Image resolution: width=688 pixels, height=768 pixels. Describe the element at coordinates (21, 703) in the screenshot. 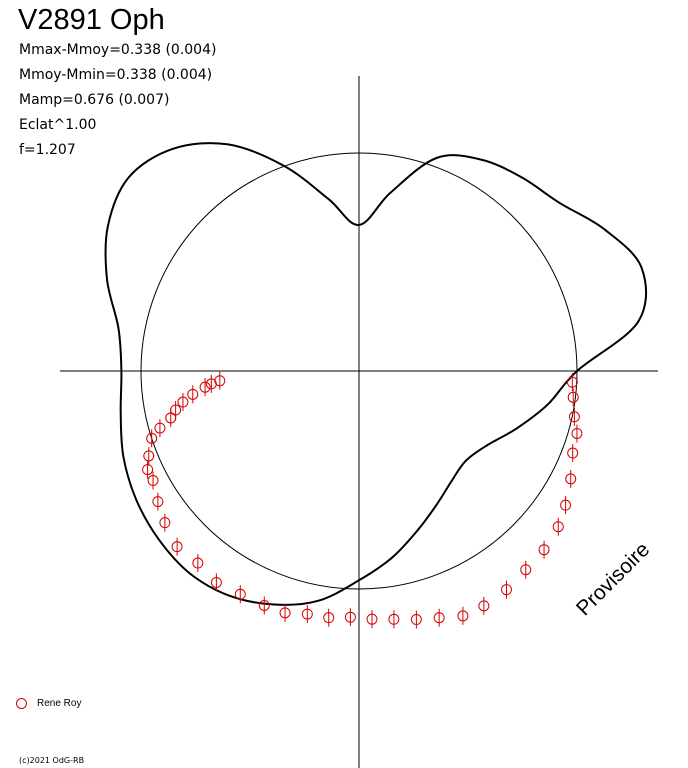

I see `legend-marker` at that location.